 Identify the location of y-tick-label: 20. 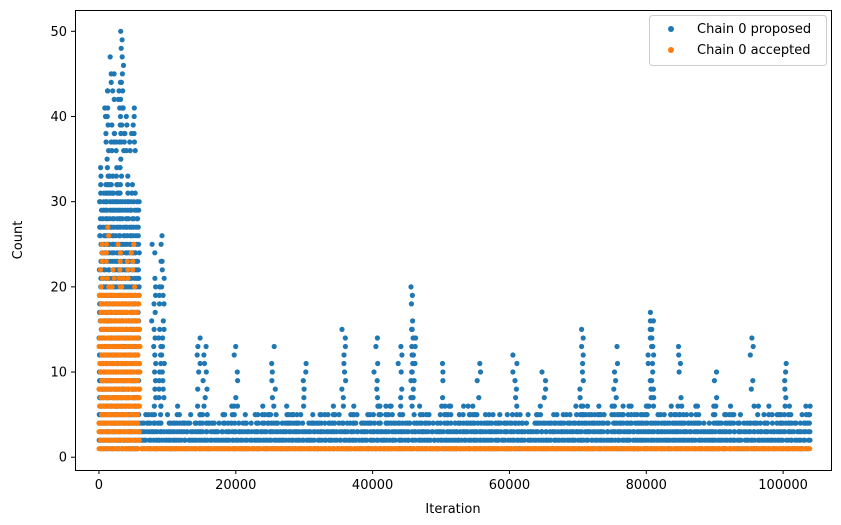
(58, 287).